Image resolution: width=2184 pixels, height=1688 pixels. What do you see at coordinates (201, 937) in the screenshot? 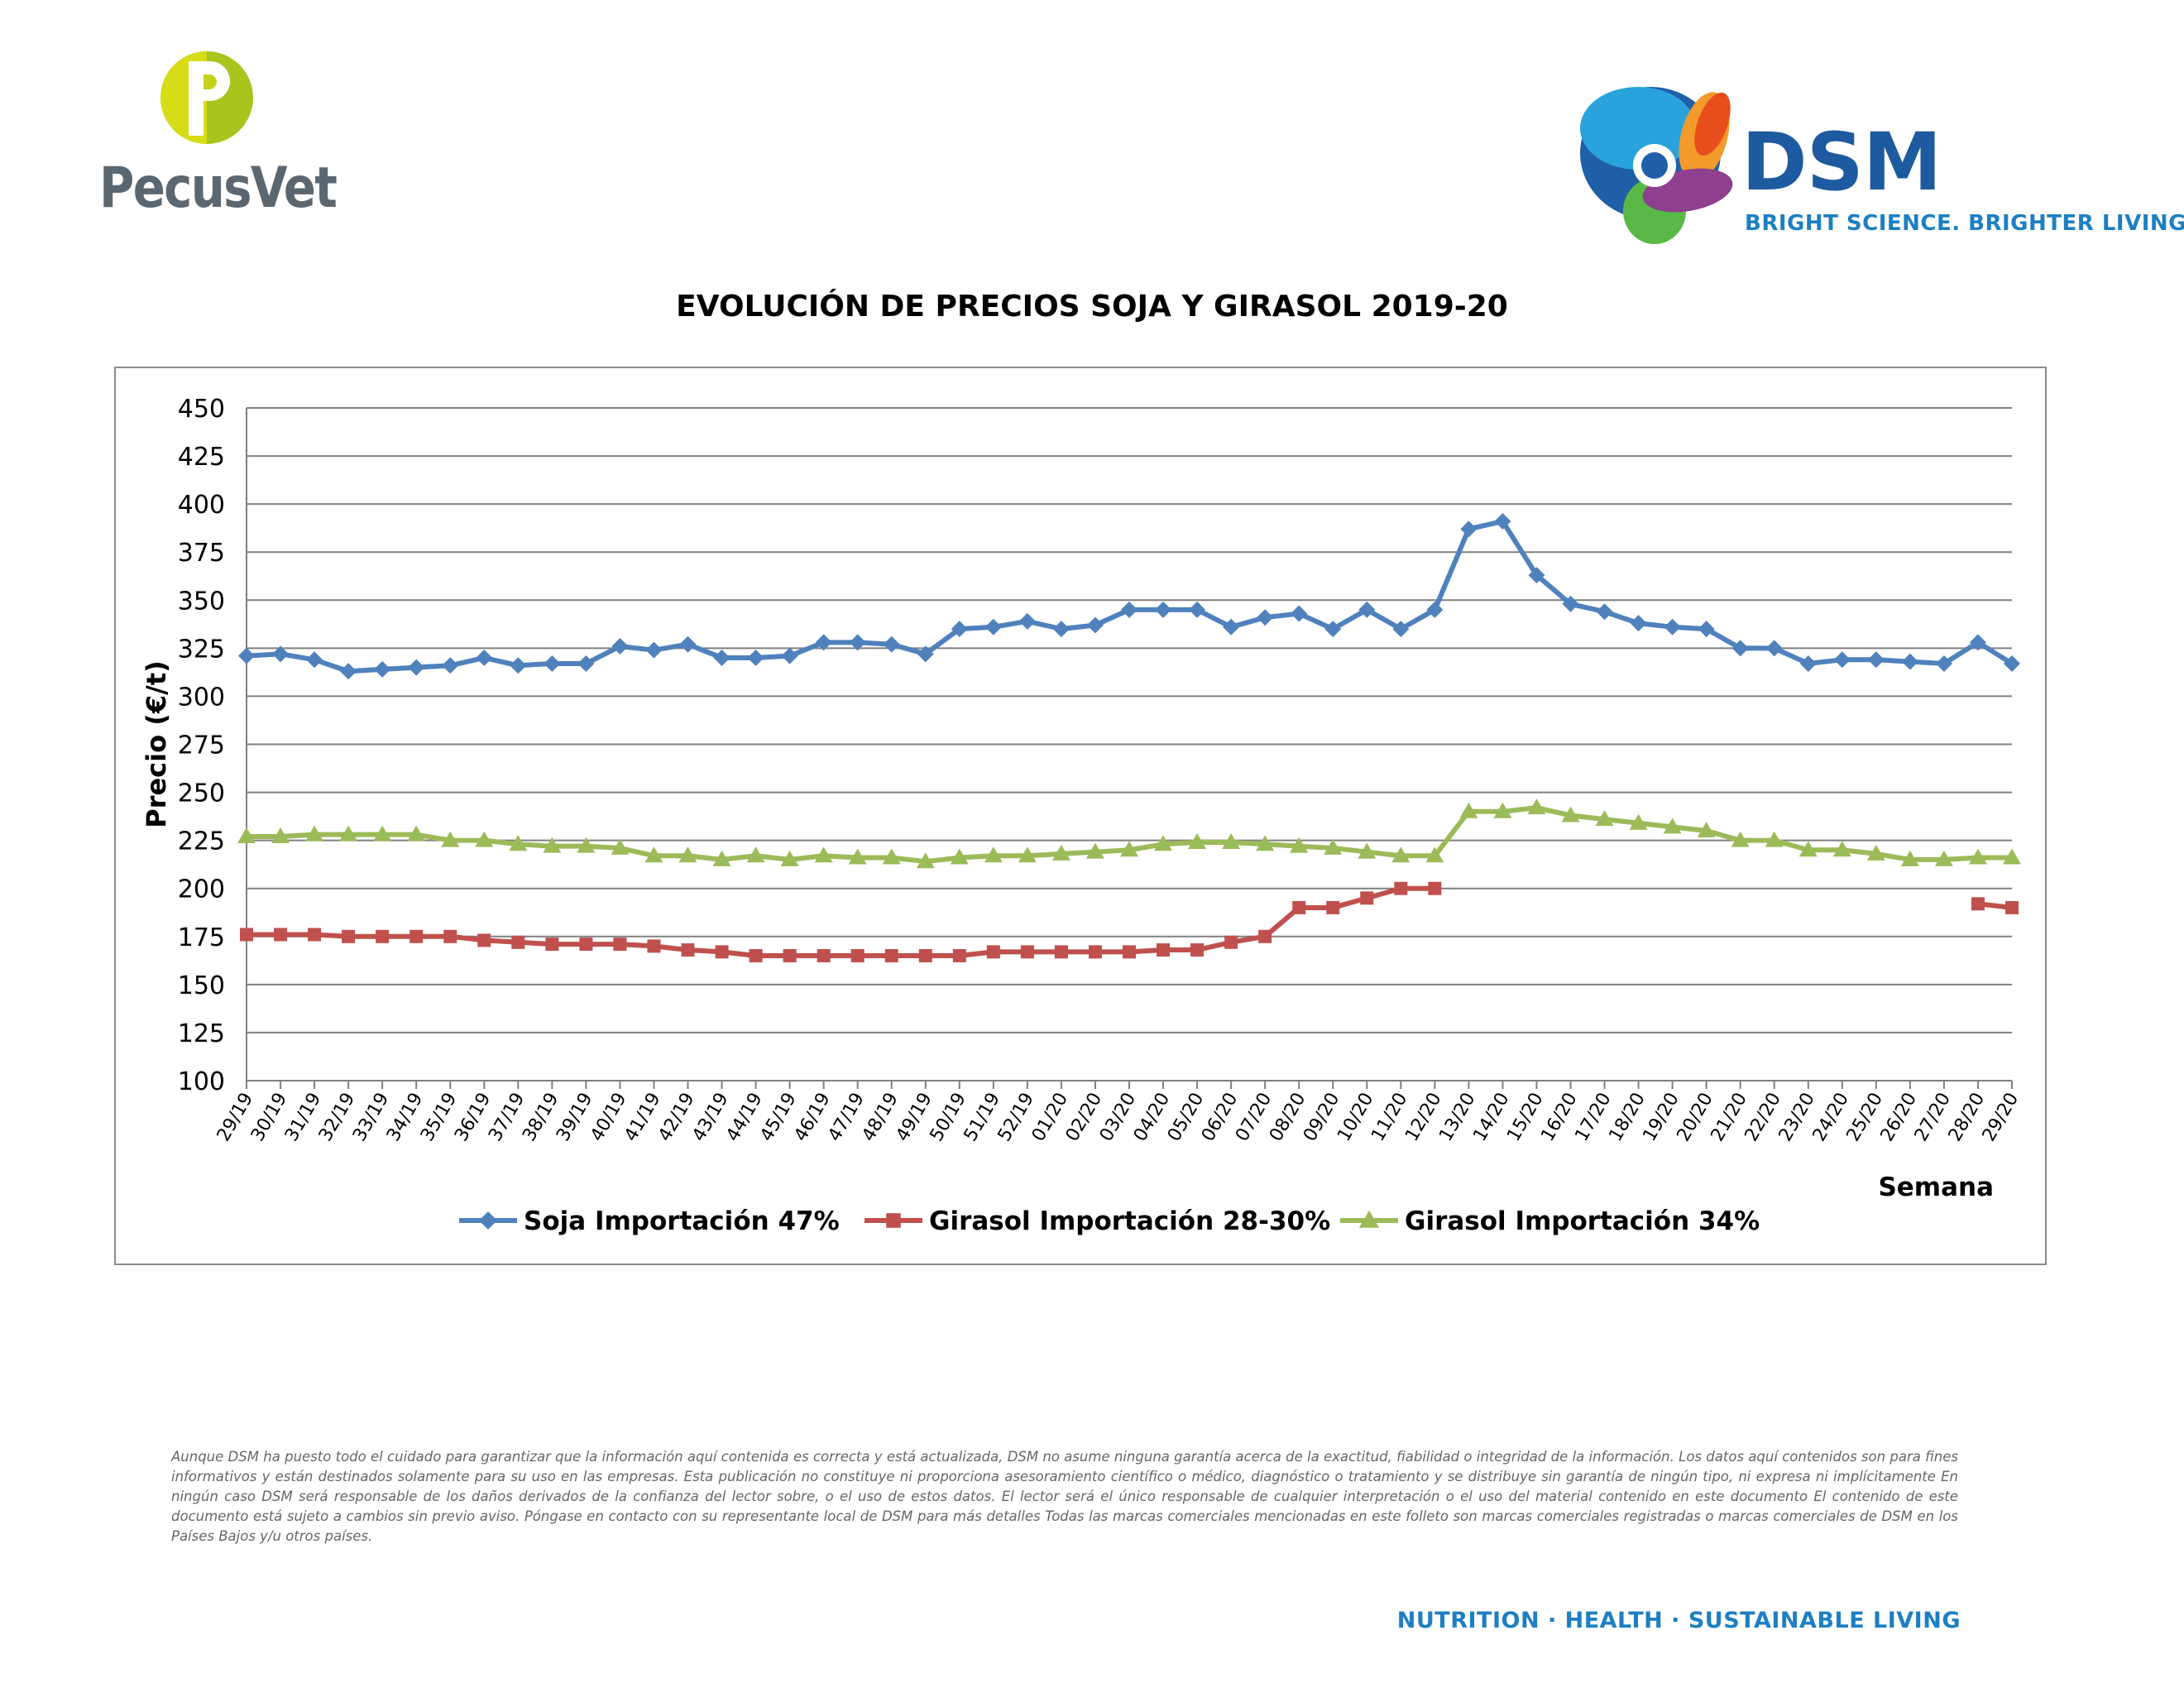
I see `y-tick-label: 175` at bounding box center [201, 937].